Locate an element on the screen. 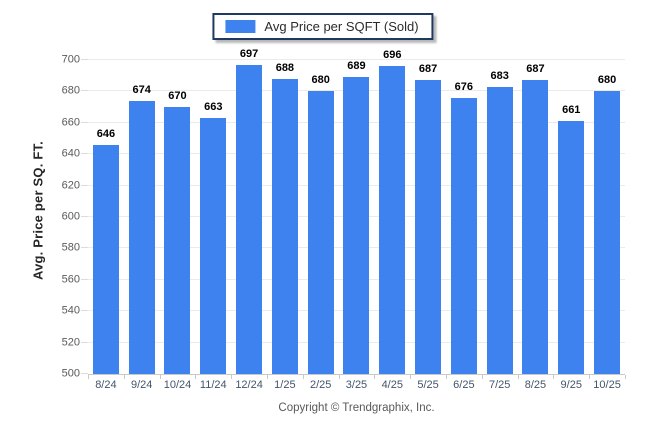 The height and width of the screenshot is (434, 646). bar: 688 is located at coordinates (284, 218).